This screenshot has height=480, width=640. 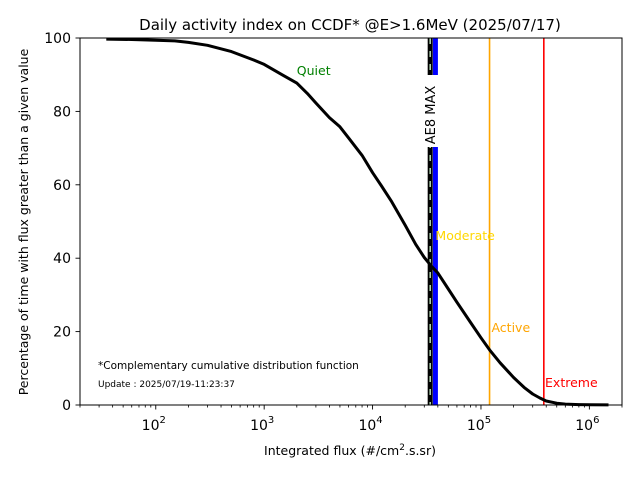 What do you see at coordinates (571, 382) in the screenshot?
I see `zone-label-extreme: Extreme` at bounding box center [571, 382].